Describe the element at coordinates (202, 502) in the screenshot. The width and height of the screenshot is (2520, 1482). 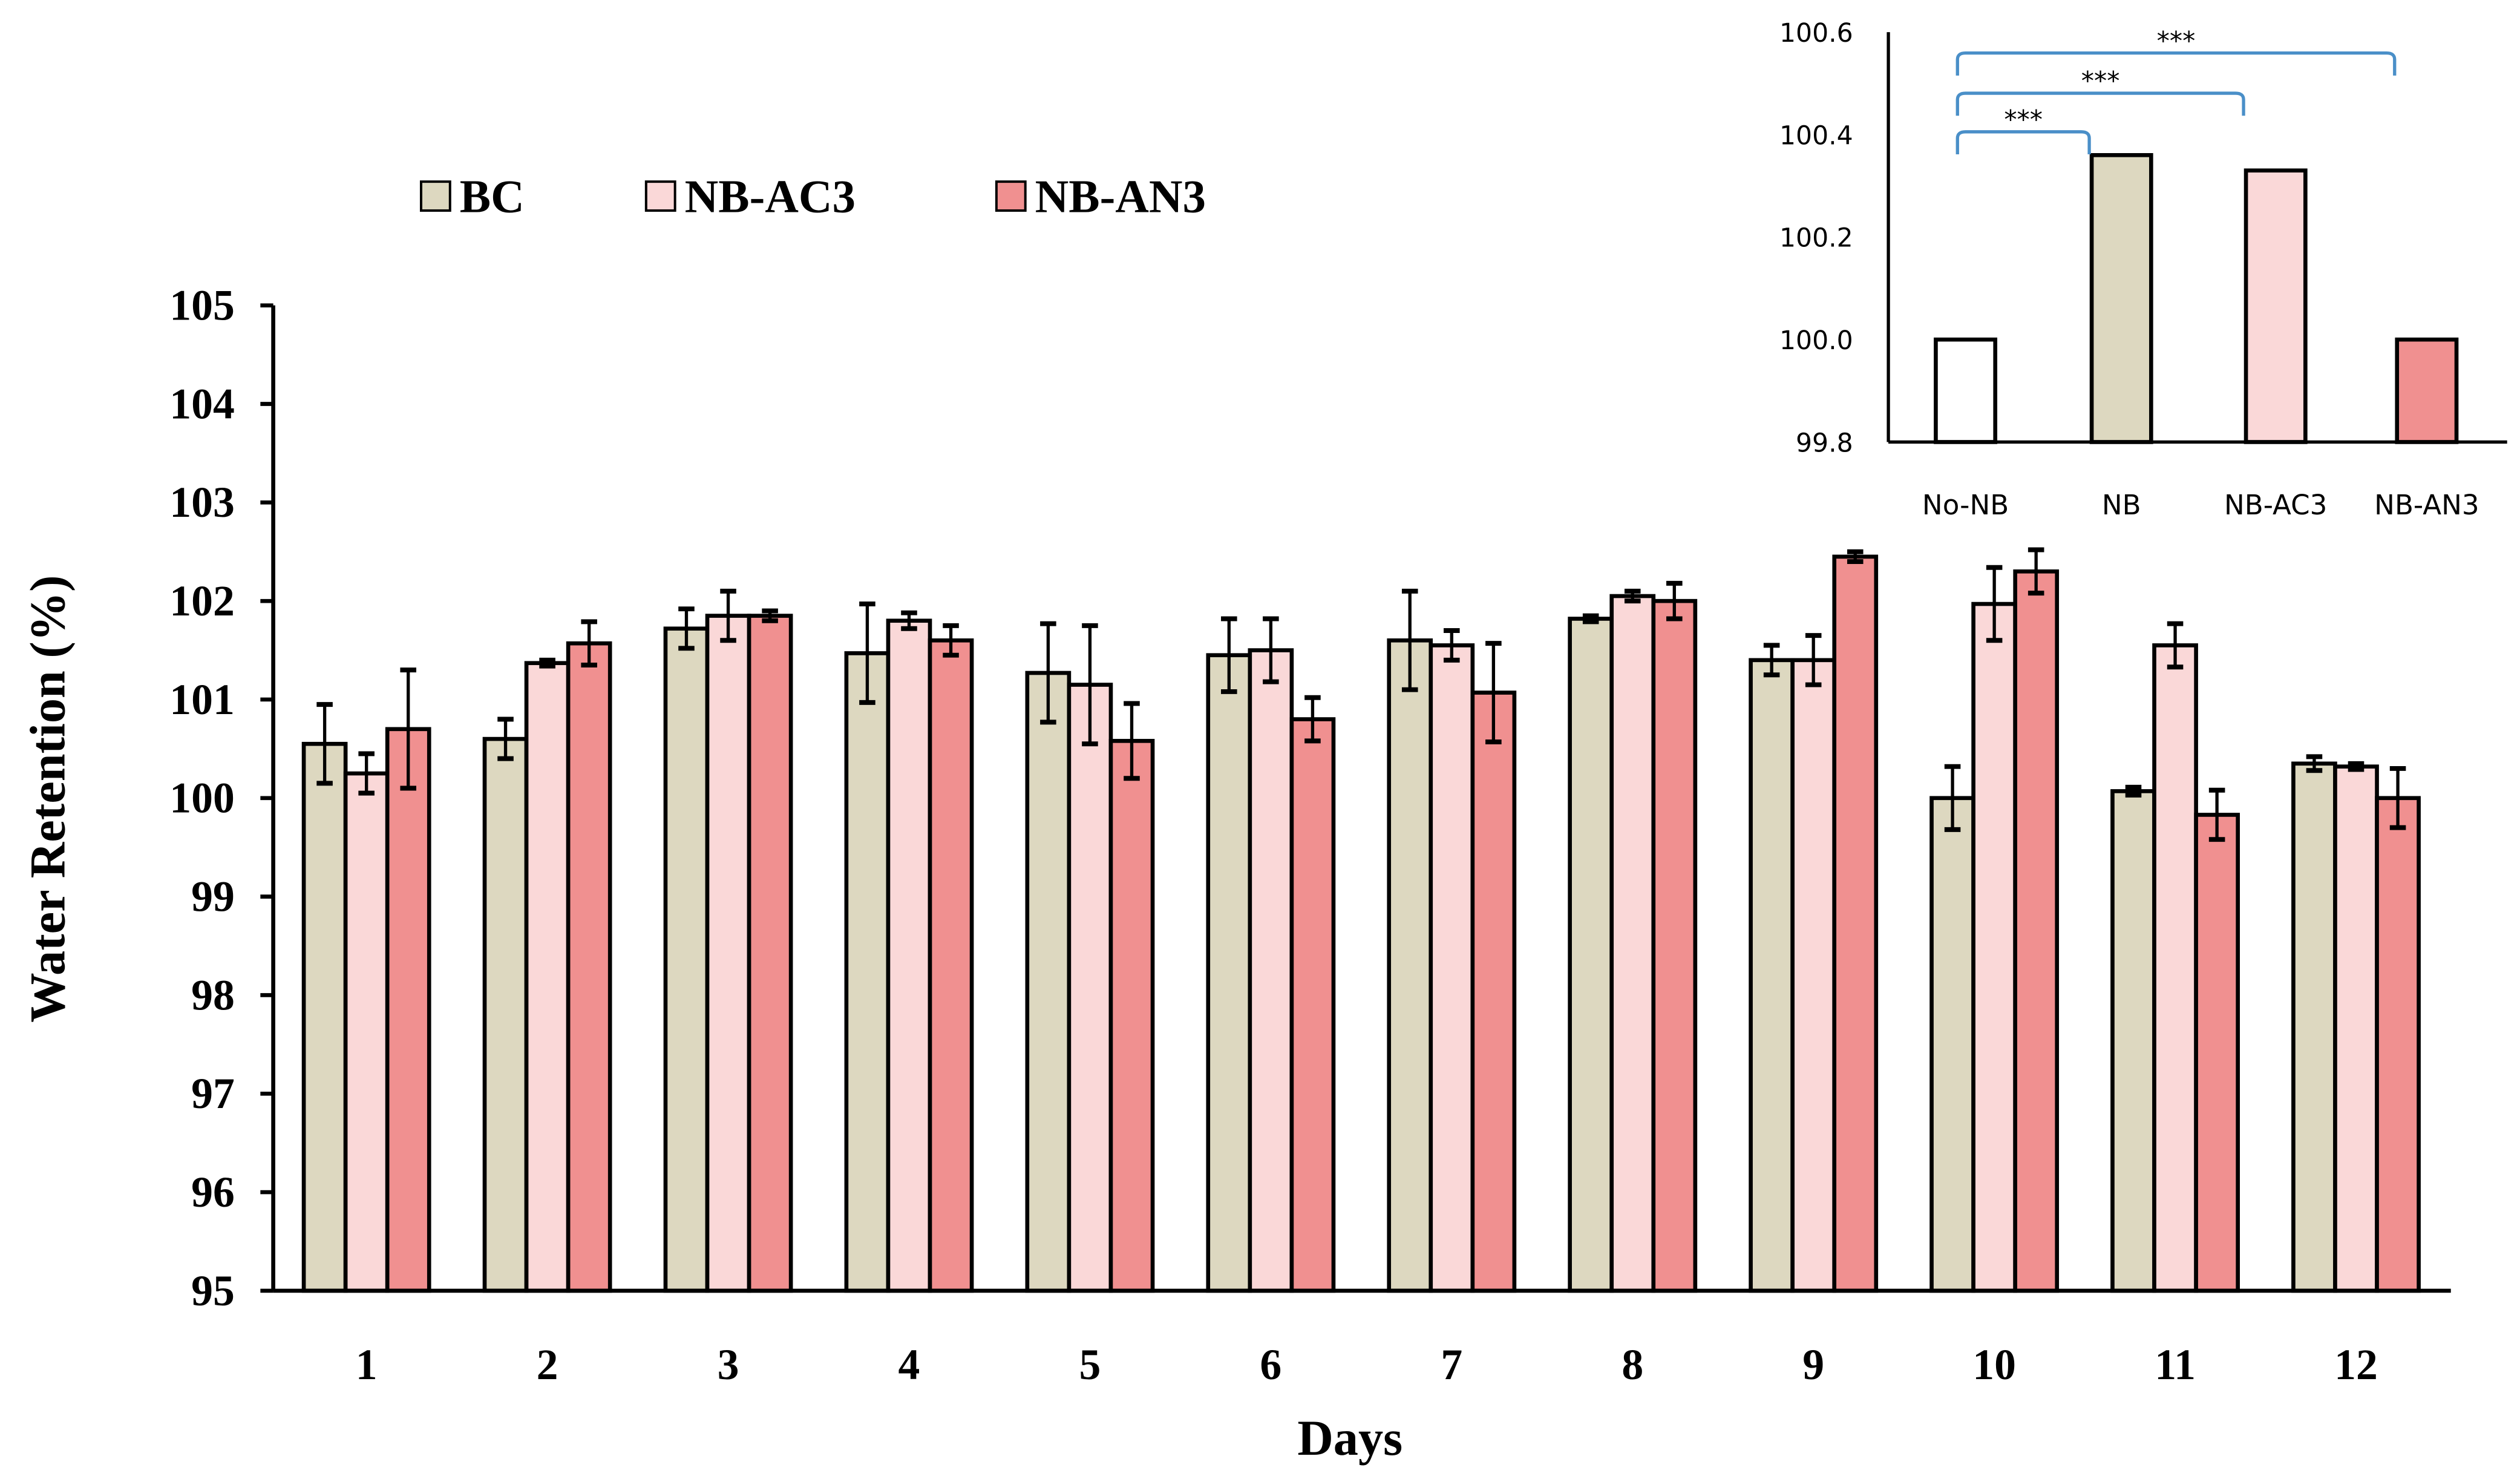
I see `y-tick-label: 103` at that location.